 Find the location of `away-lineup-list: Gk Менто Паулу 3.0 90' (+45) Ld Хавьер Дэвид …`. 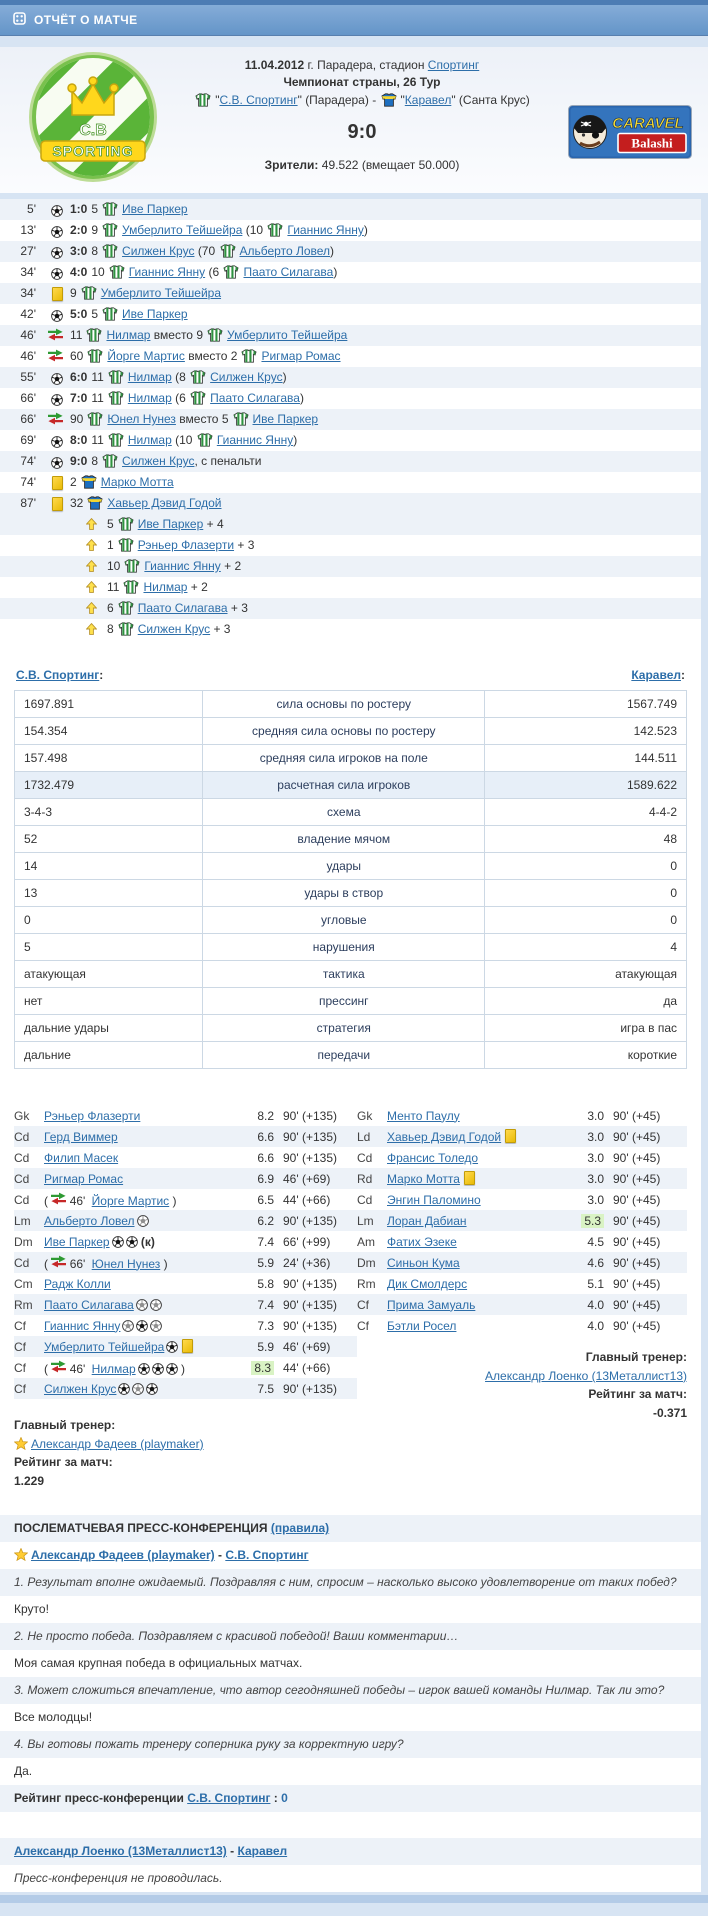

away-lineup-list: Gk Менто Паулу 3.0 90' (+45) Ld Хавьер Дэвид … is located at coordinates (522, 1220).